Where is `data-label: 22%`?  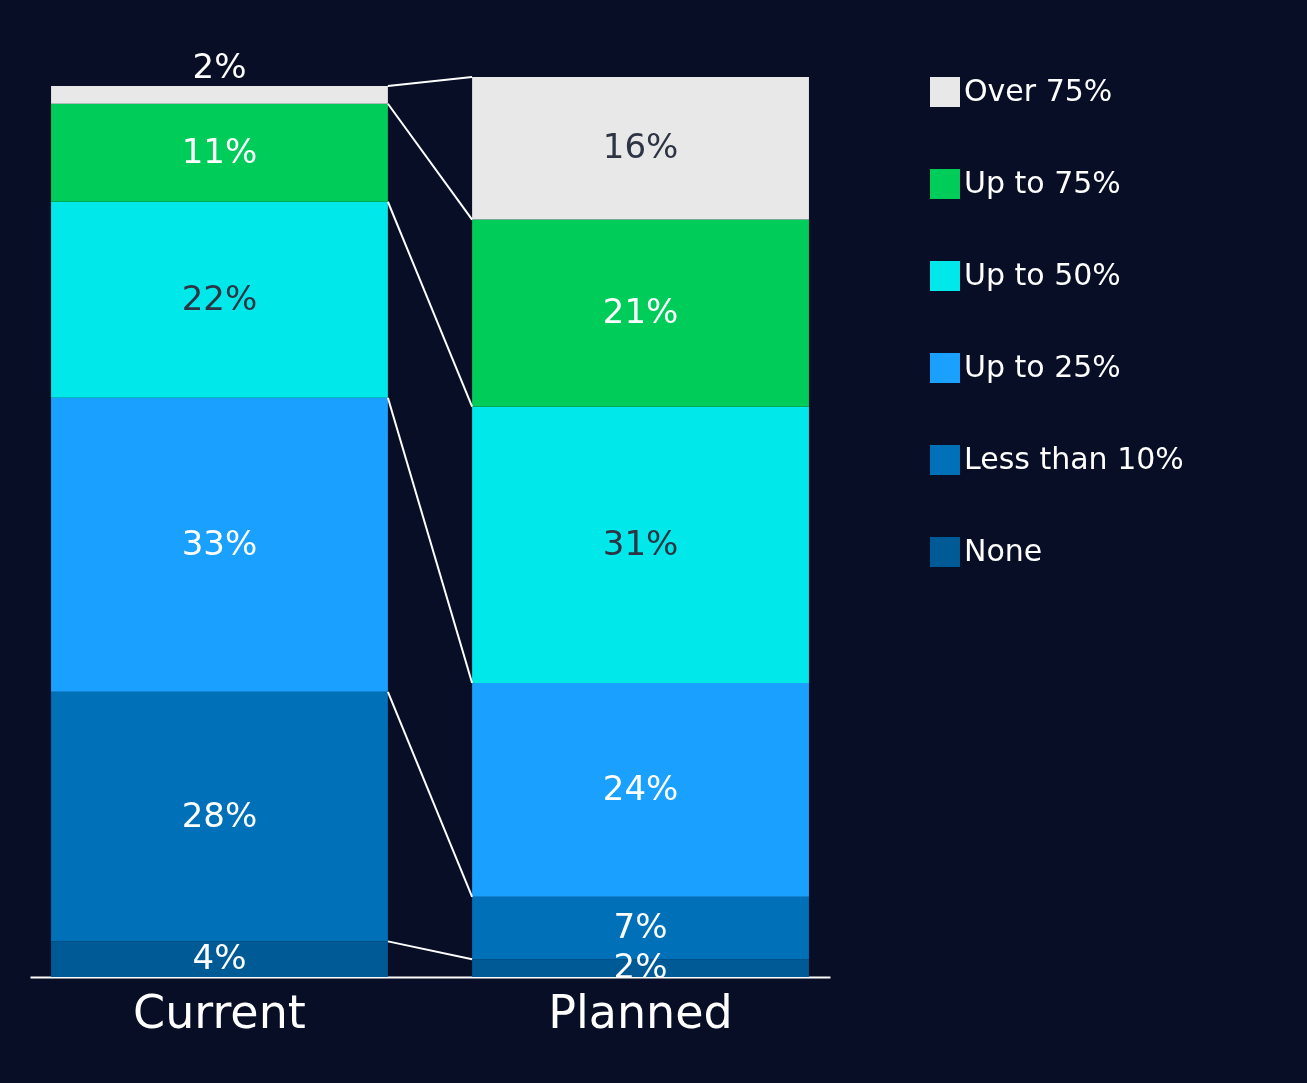 data-label: 22% is located at coordinates (219, 297).